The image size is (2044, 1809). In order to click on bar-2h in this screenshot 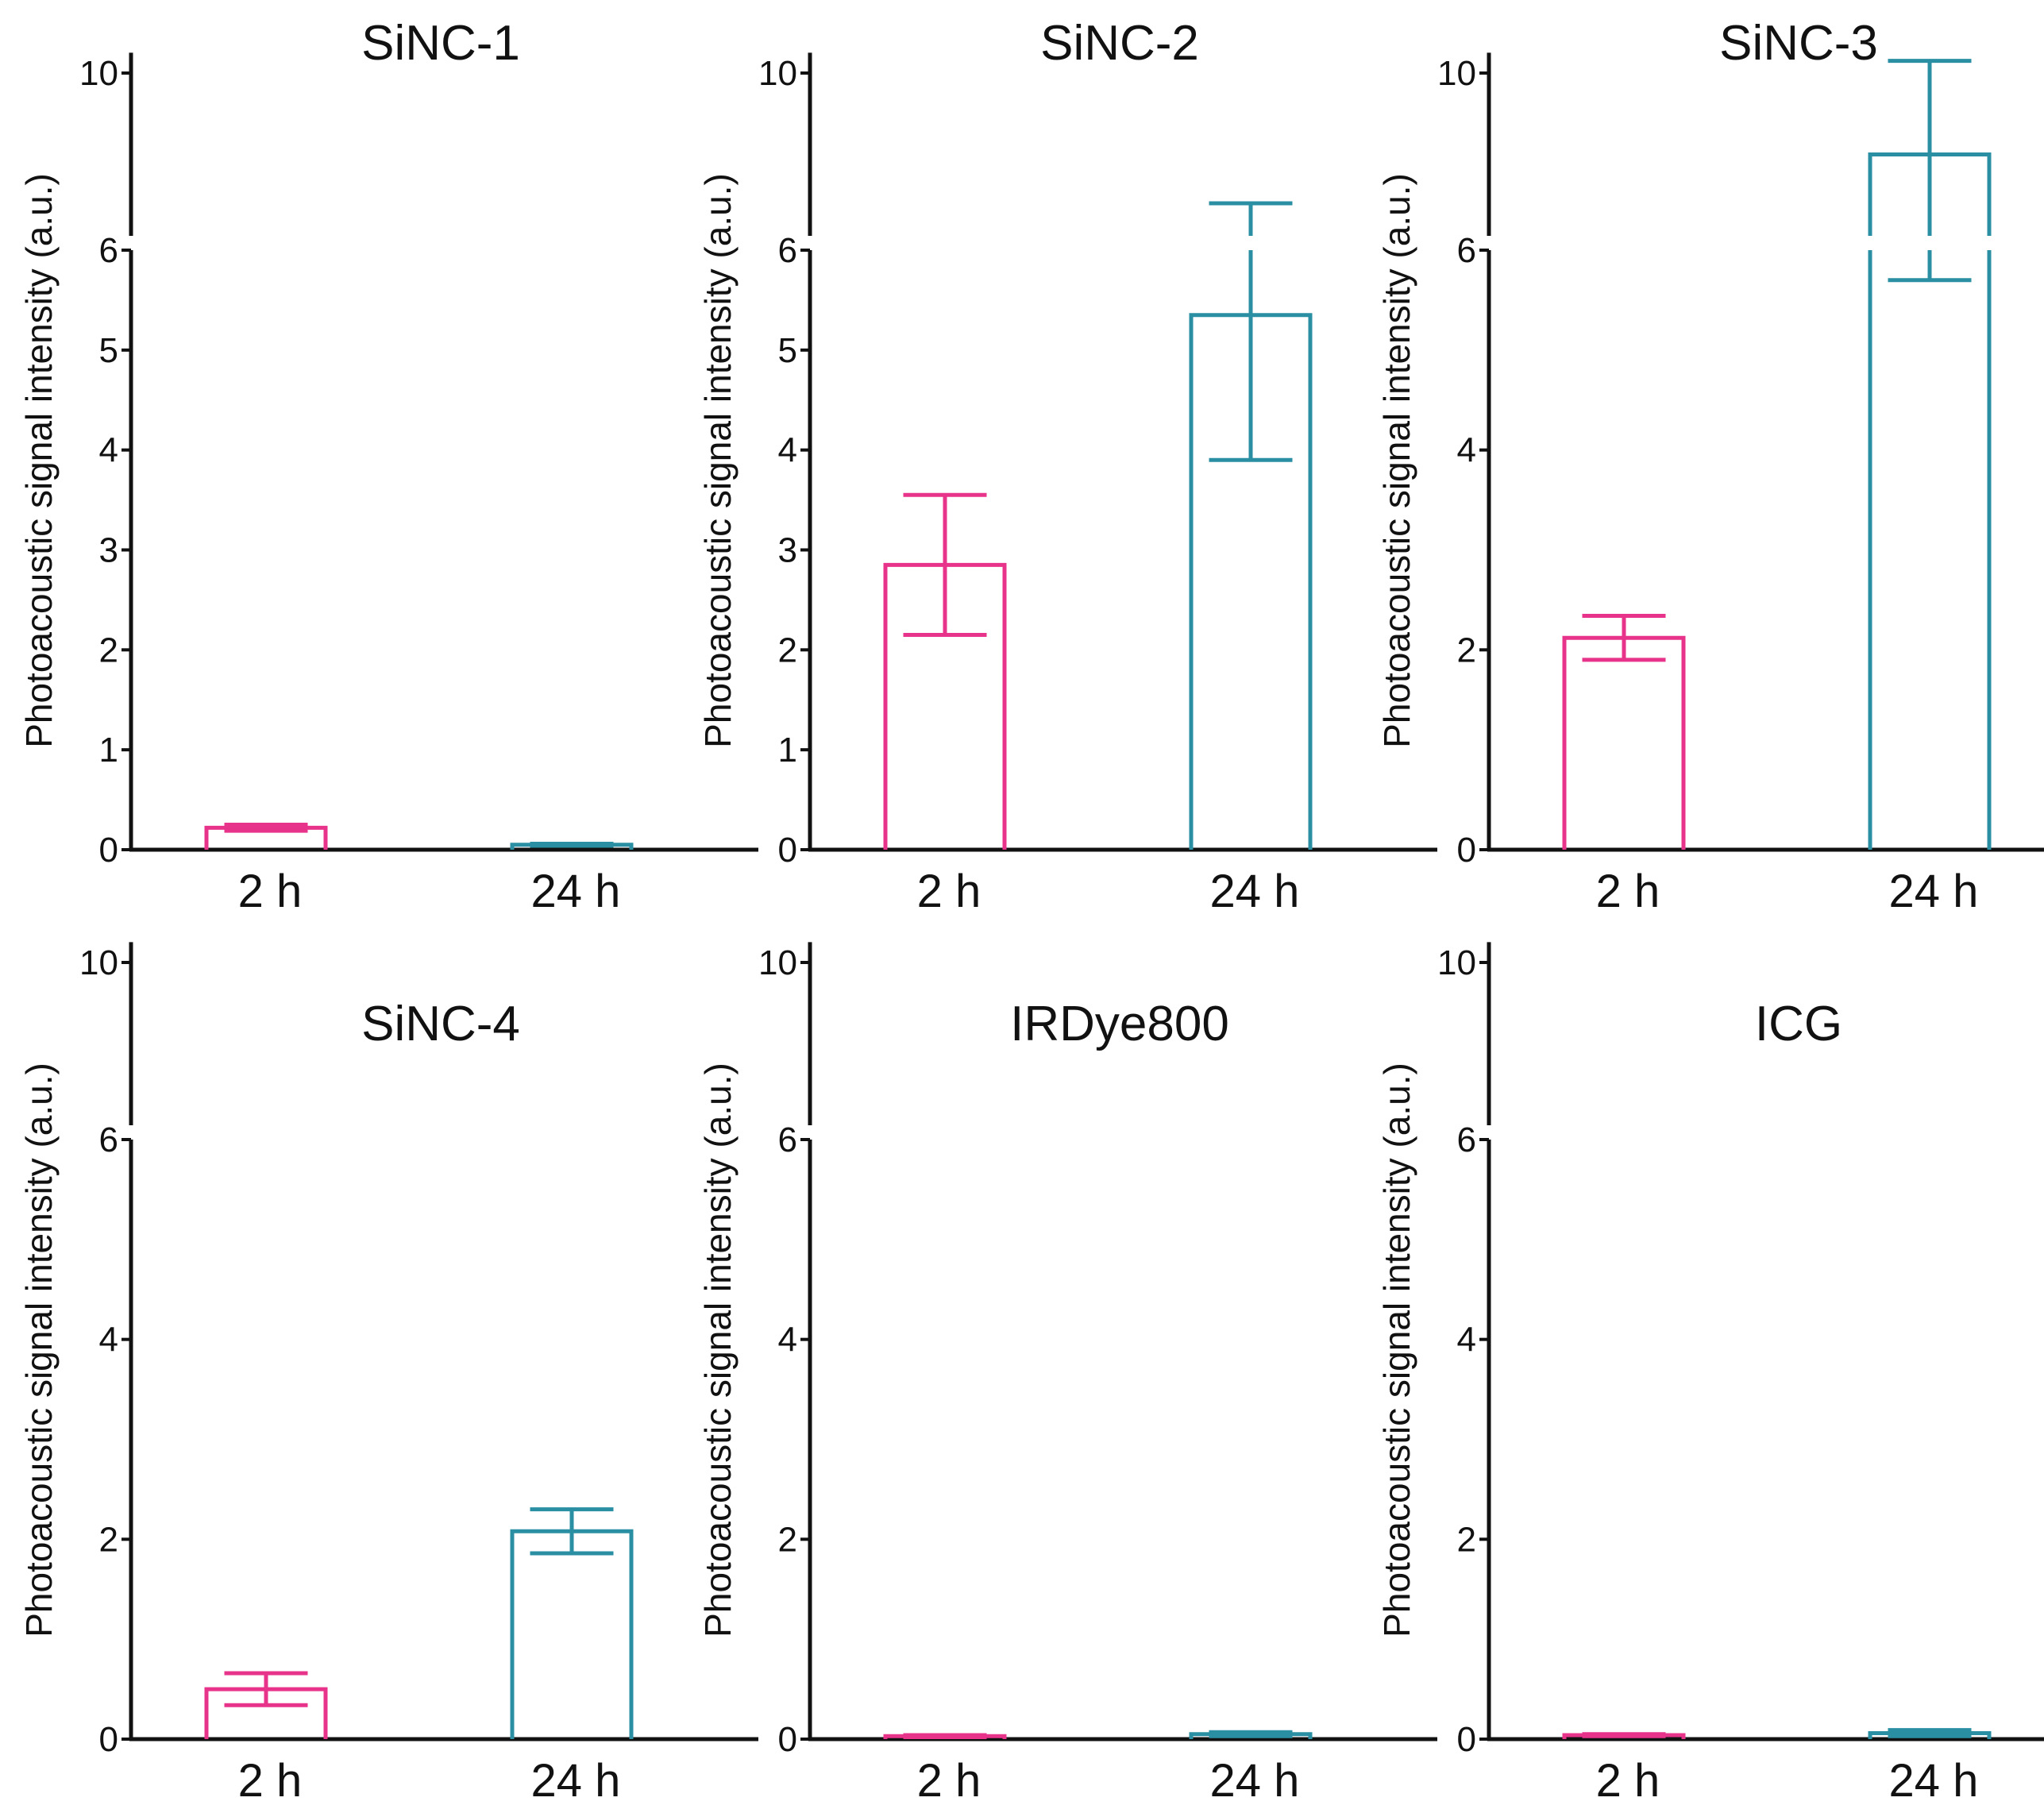, I will do `click(1624, 742)`.